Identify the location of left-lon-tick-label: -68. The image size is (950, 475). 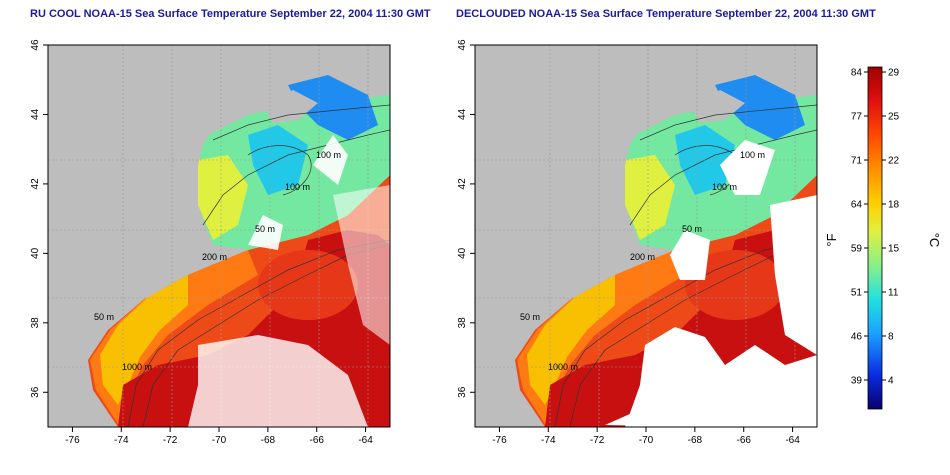
(268, 440).